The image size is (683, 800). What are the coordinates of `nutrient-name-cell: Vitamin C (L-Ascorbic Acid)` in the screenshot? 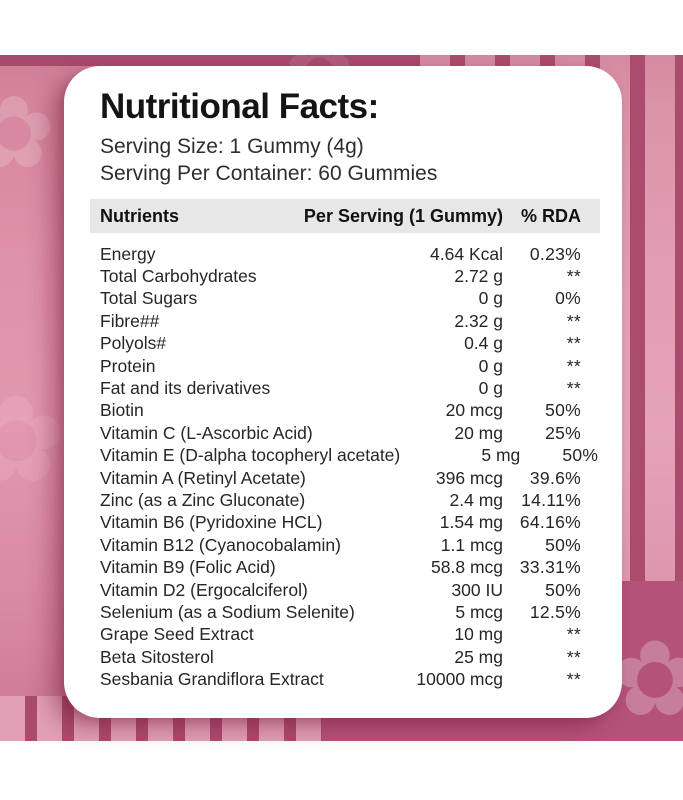 It's located at (206, 432).